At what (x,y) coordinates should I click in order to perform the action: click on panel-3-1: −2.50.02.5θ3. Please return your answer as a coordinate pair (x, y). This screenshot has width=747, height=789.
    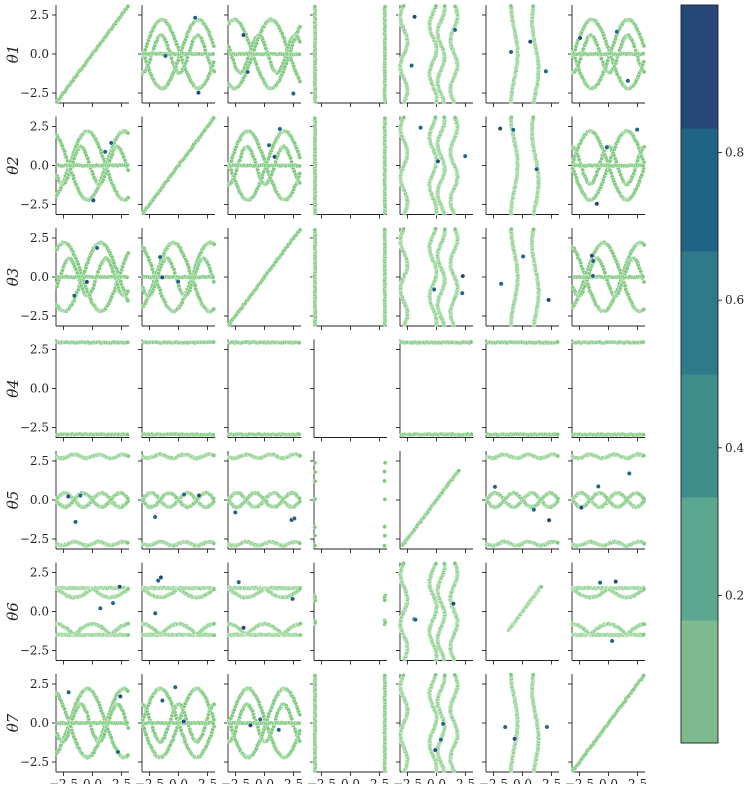
    Looking at the image, I should click on (67, 279).